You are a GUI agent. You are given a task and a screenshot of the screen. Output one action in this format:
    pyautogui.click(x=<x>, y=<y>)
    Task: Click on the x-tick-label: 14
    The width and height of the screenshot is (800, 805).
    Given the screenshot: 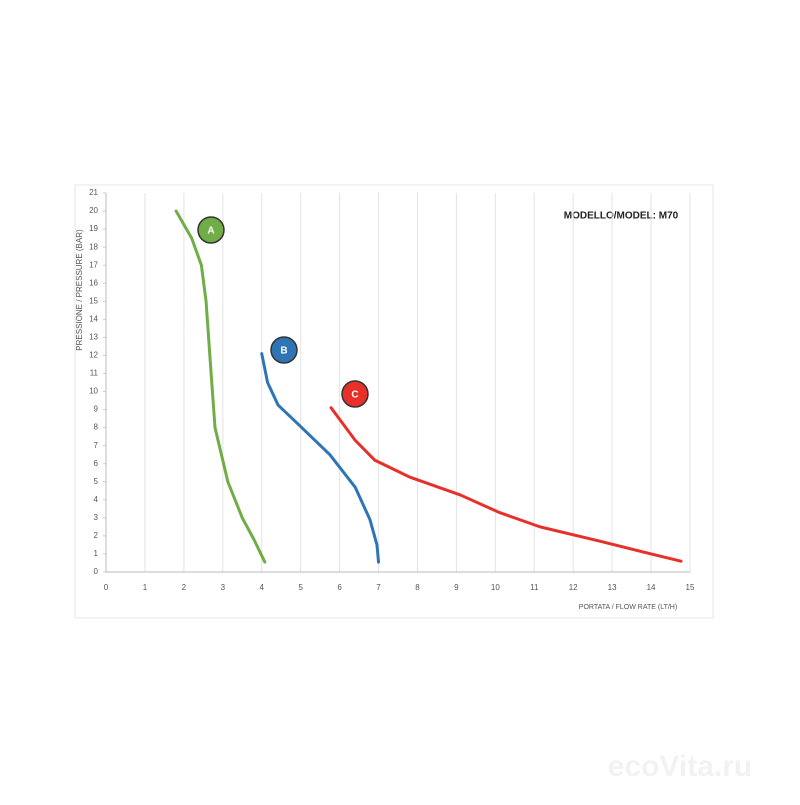 What is the action you would take?
    pyautogui.click(x=651, y=587)
    